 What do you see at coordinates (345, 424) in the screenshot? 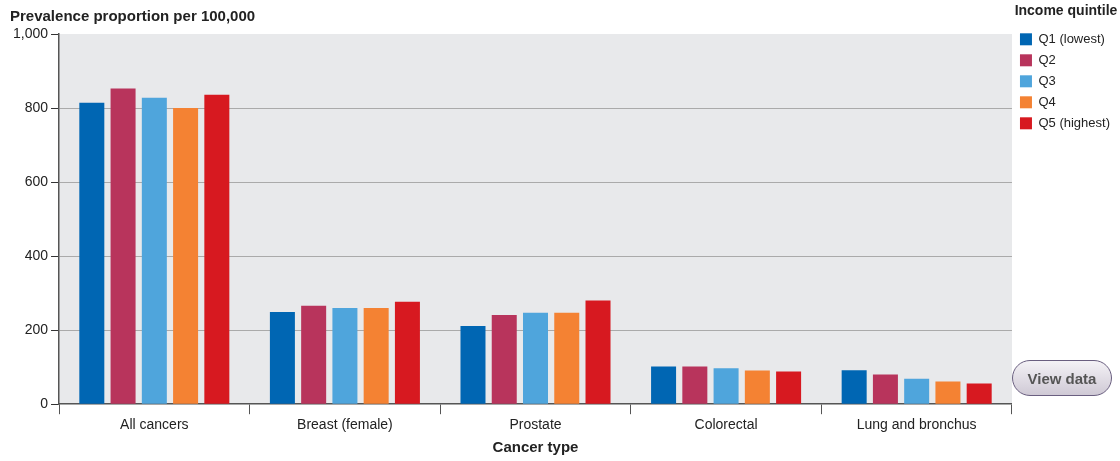
I see `x-tick-label: Breast (female)` at bounding box center [345, 424].